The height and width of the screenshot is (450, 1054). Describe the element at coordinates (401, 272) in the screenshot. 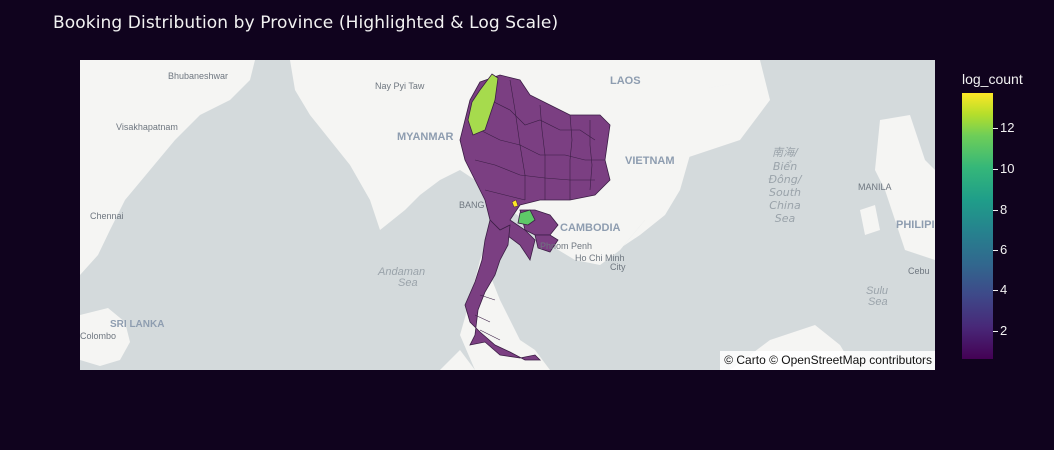

I see `label-andaman: Andaman` at that location.